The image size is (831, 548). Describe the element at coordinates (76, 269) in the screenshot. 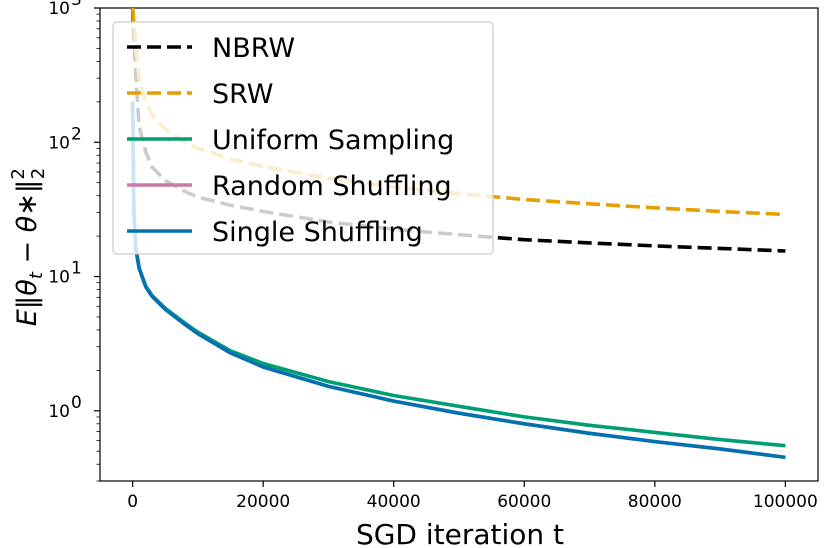

I see `y-tick-exponent: 1` at that location.